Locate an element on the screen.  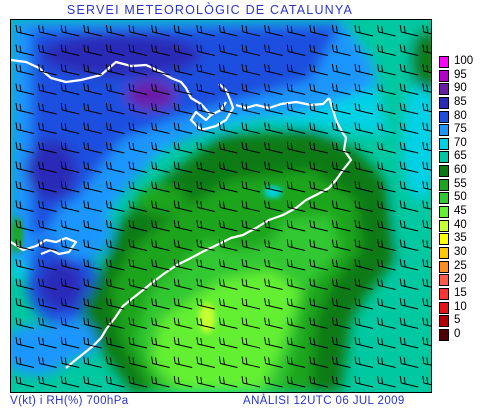
legend-label: 35 is located at coordinates (460, 238).